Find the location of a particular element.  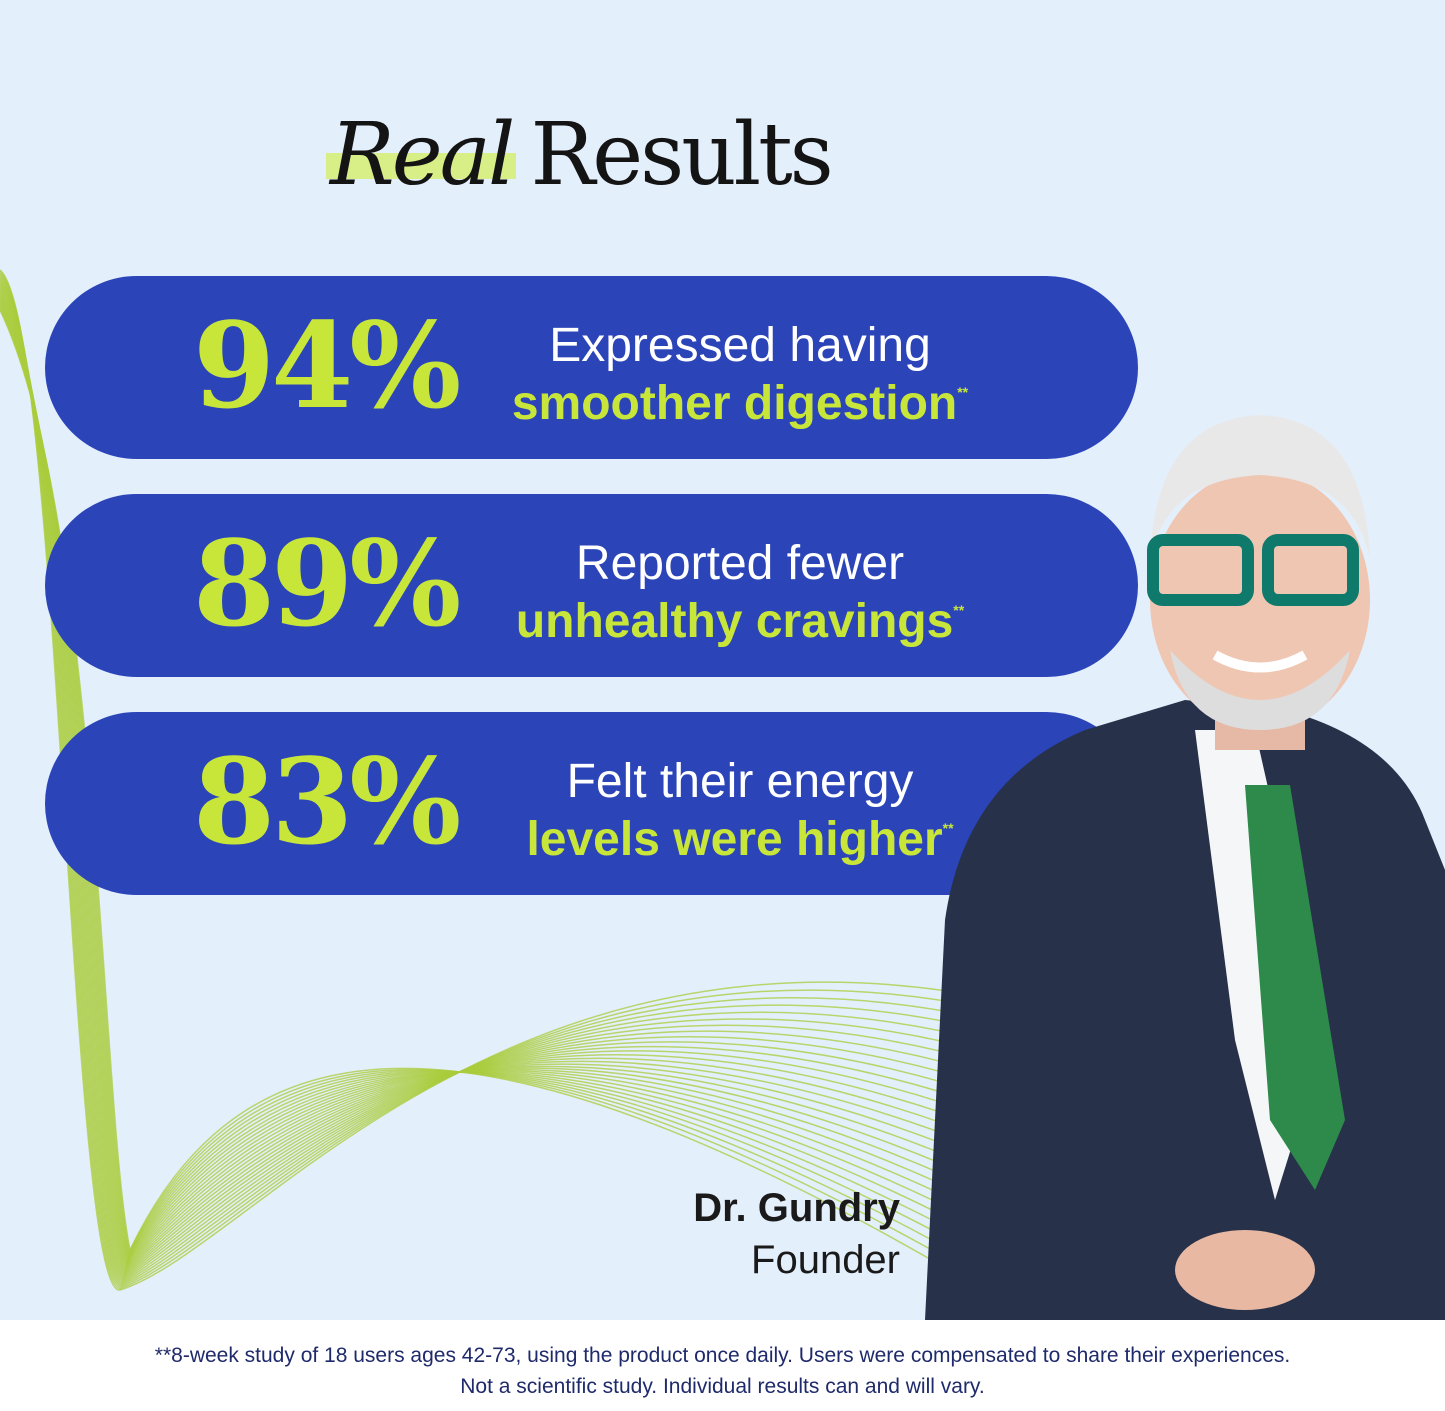

stat-percent: 94% is located at coordinates (327, 365).